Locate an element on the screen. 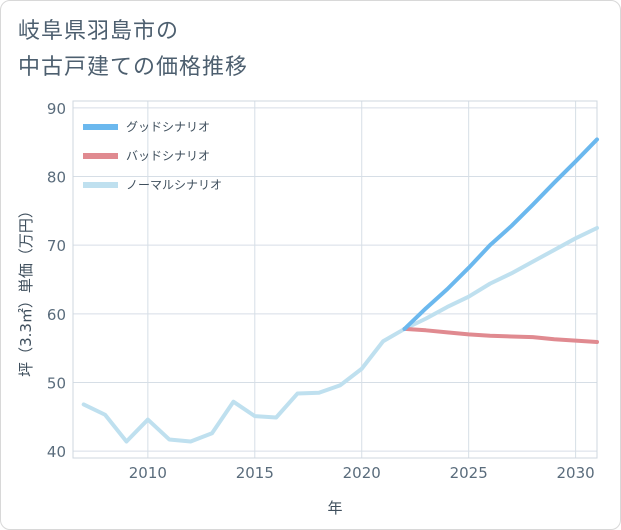  x-tick-label: 2010 is located at coordinates (148, 473).